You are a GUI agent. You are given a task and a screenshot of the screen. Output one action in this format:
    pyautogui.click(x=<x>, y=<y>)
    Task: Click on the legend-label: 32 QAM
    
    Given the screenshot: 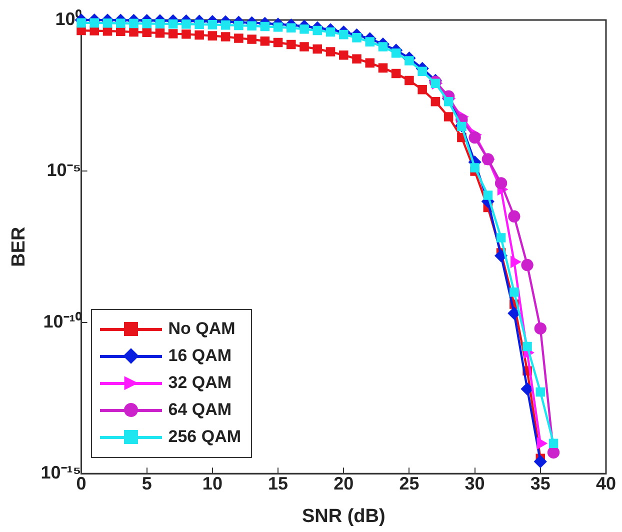 What is the action you would take?
    pyautogui.click(x=200, y=383)
    